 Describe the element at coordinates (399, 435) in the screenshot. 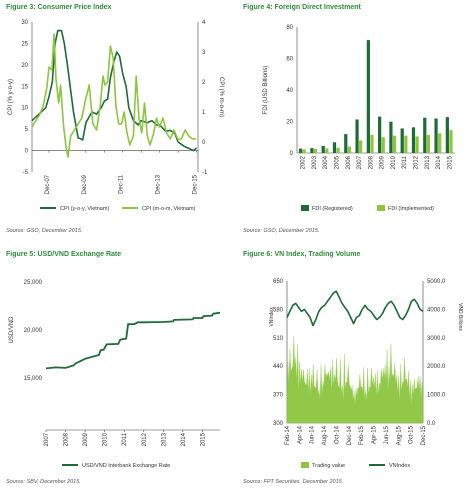

I see `vni-xtick-label: Aug-15` at that location.